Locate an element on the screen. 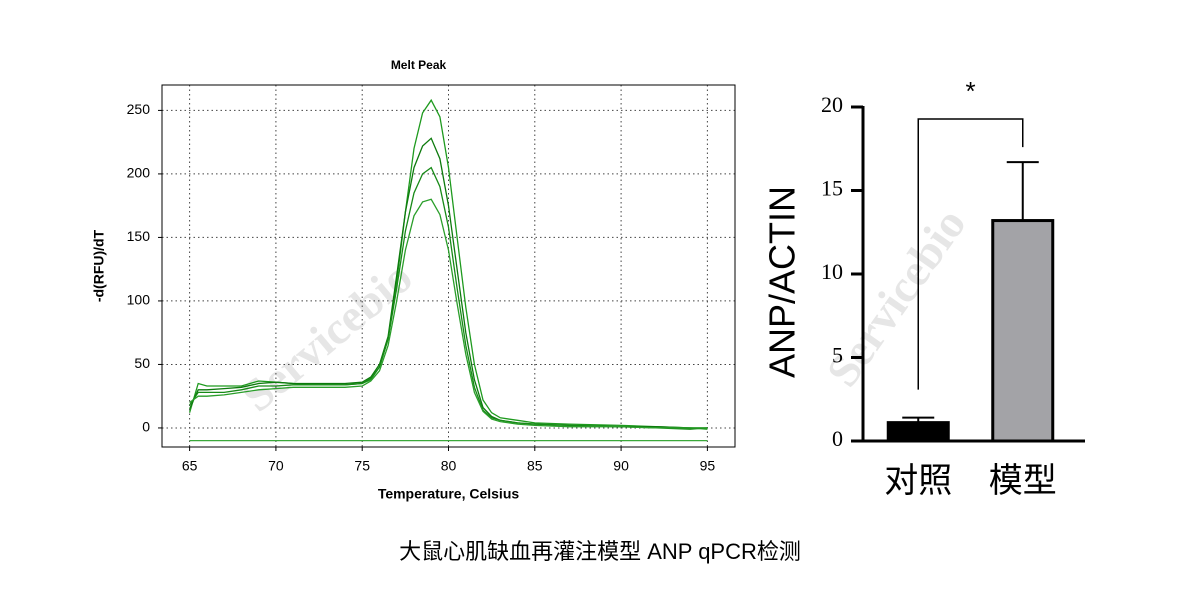 The height and width of the screenshot is (600, 1200). y-tick-label: 20 is located at coordinates (832, 104).